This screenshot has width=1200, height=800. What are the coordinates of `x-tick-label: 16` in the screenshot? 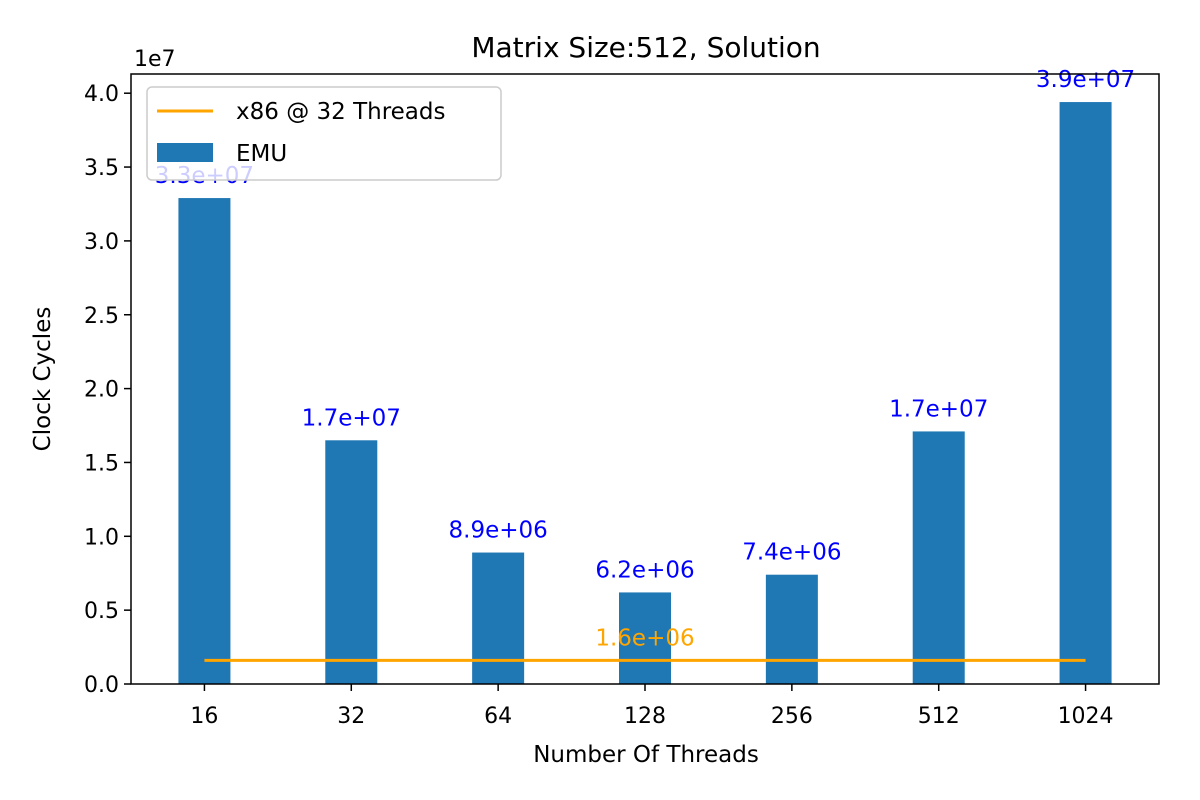 It's located at (204, 716).